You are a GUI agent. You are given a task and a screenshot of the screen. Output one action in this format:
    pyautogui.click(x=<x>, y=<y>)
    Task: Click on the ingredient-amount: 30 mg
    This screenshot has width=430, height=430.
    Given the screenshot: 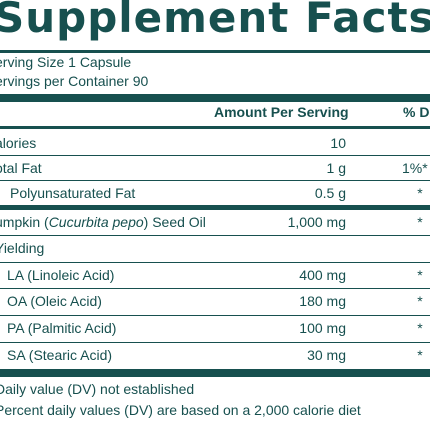 What is the action you would take?
    pyautogui.click(x=326, y=355)
    